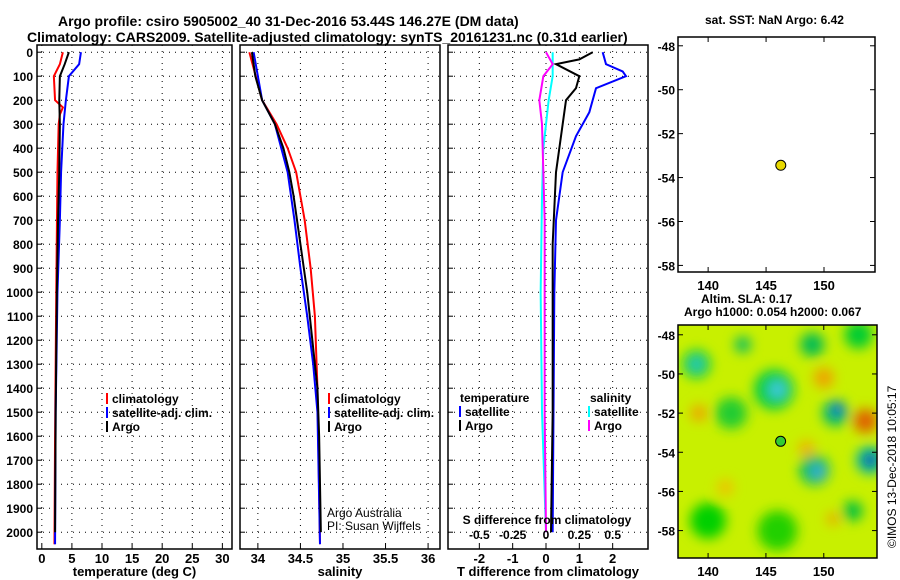 Image resolution: width=900 pixels, height=580 pixels. I want to click on map-altim_map, so click(777, 441).